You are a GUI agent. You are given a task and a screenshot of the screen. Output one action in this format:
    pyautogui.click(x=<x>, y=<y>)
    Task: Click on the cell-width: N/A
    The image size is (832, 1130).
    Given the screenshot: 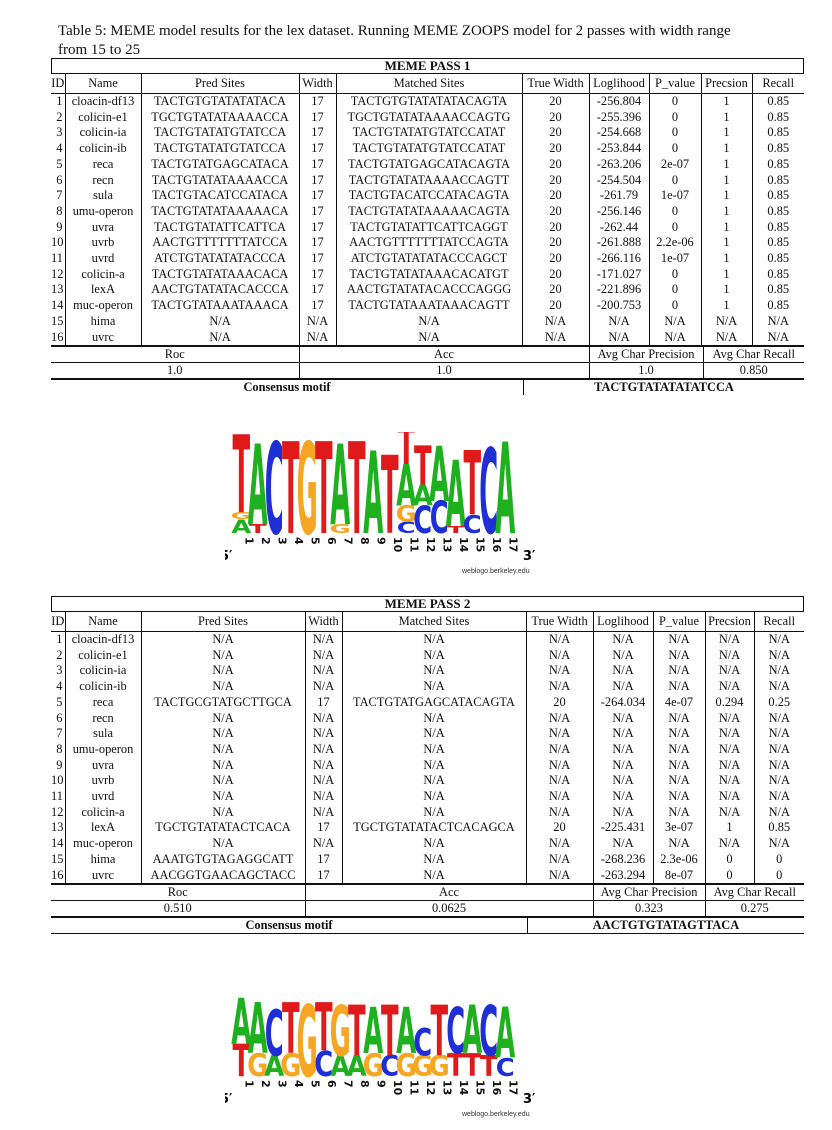 What is the action you would take?
    pyautogui.click(x=323, y=671)
    